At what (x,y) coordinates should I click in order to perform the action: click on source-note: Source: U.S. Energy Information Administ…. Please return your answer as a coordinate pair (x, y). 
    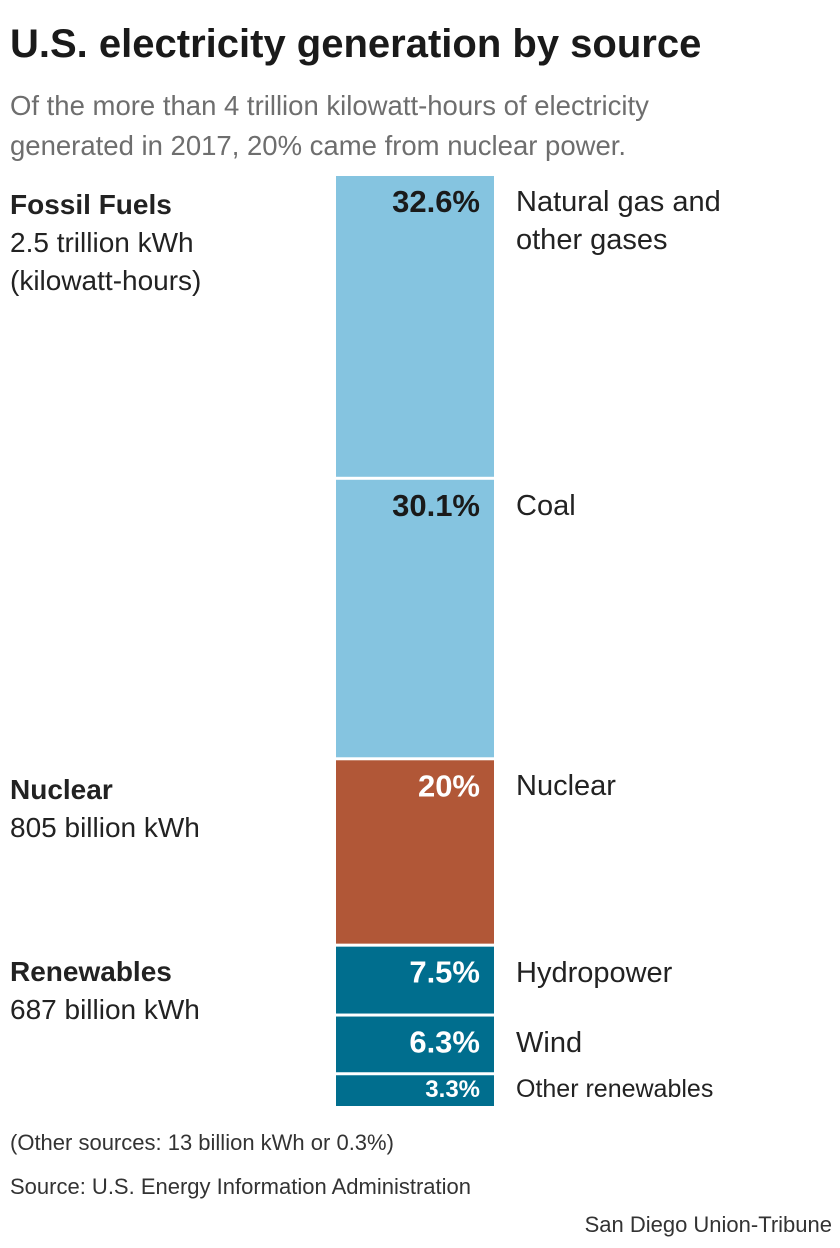
    Looking at the image, I should click on (240, 1186).